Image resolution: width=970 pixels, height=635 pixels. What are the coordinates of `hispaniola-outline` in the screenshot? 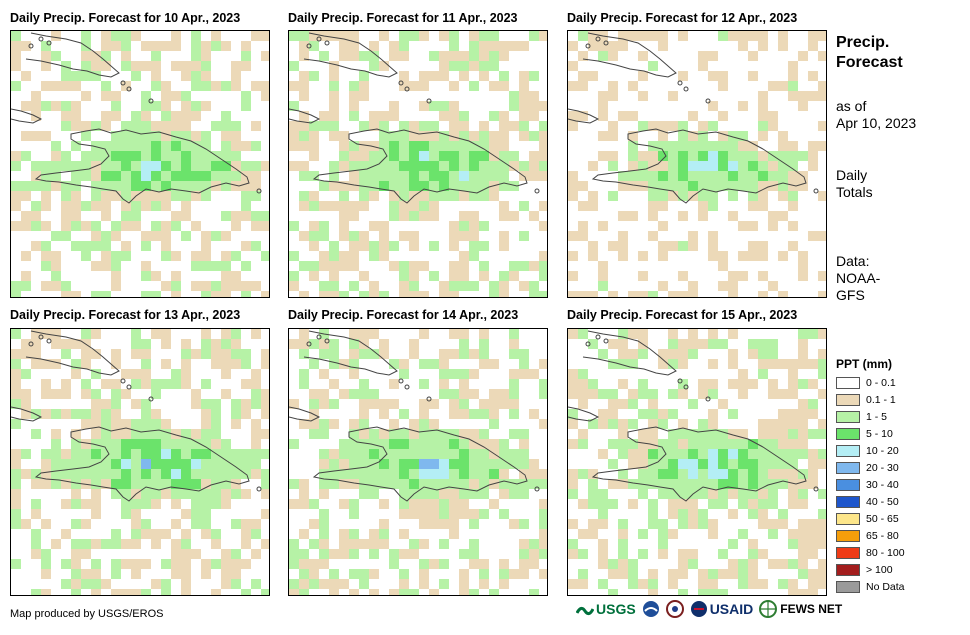 It's located at (142, 464).